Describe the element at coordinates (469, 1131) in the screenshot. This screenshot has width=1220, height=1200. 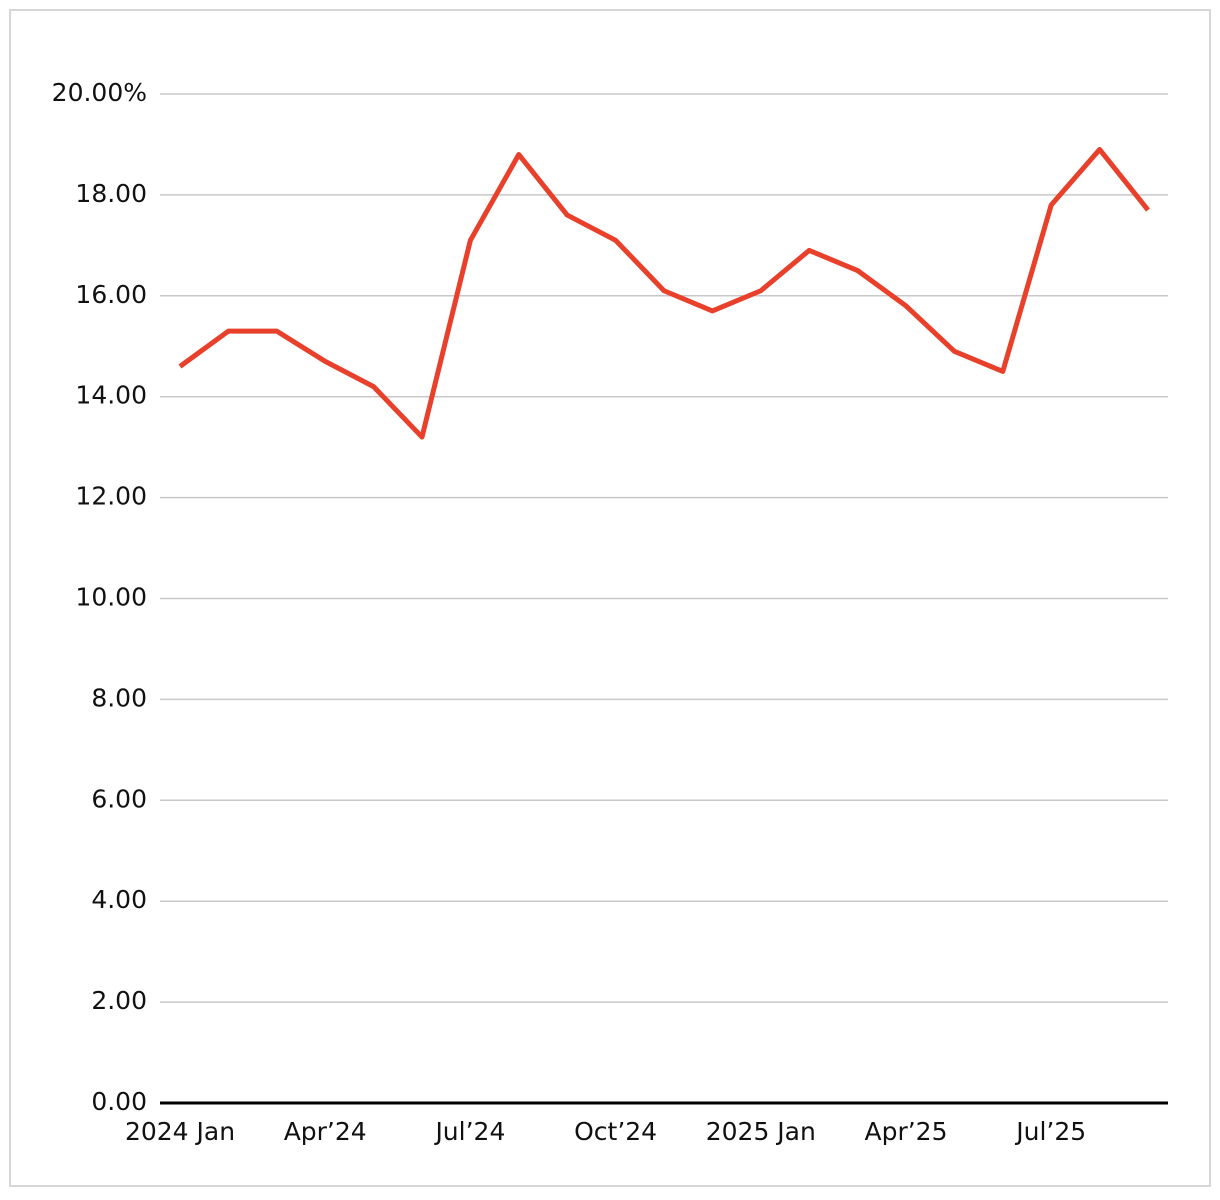
I see `x-tick-label: Jul’24` at that location.